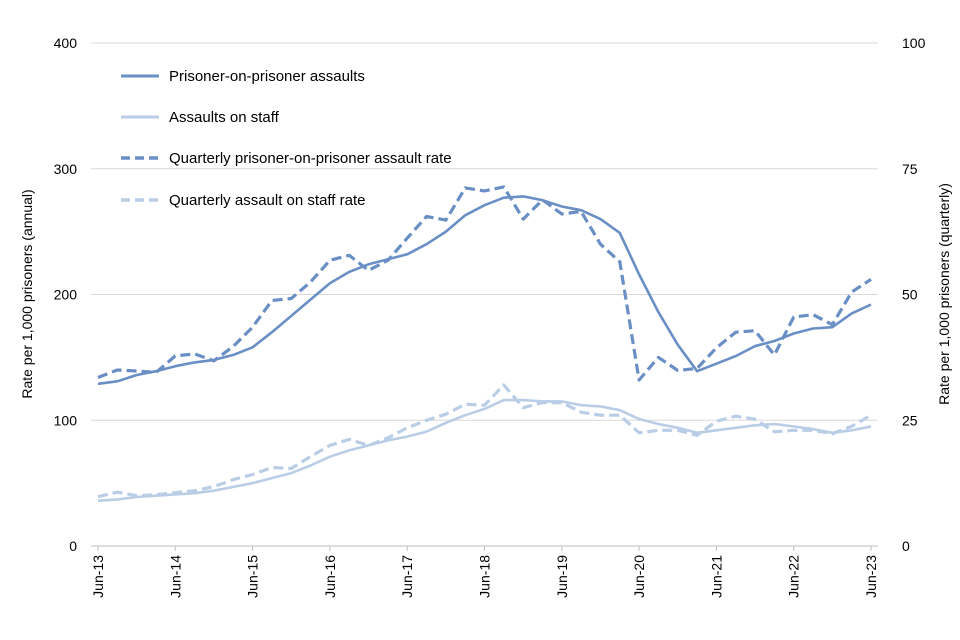  What do you see at coordinates (407, 576) in the screenshot?
I see `x-tick-label: Jun-17` at bounding box center [407, 576].